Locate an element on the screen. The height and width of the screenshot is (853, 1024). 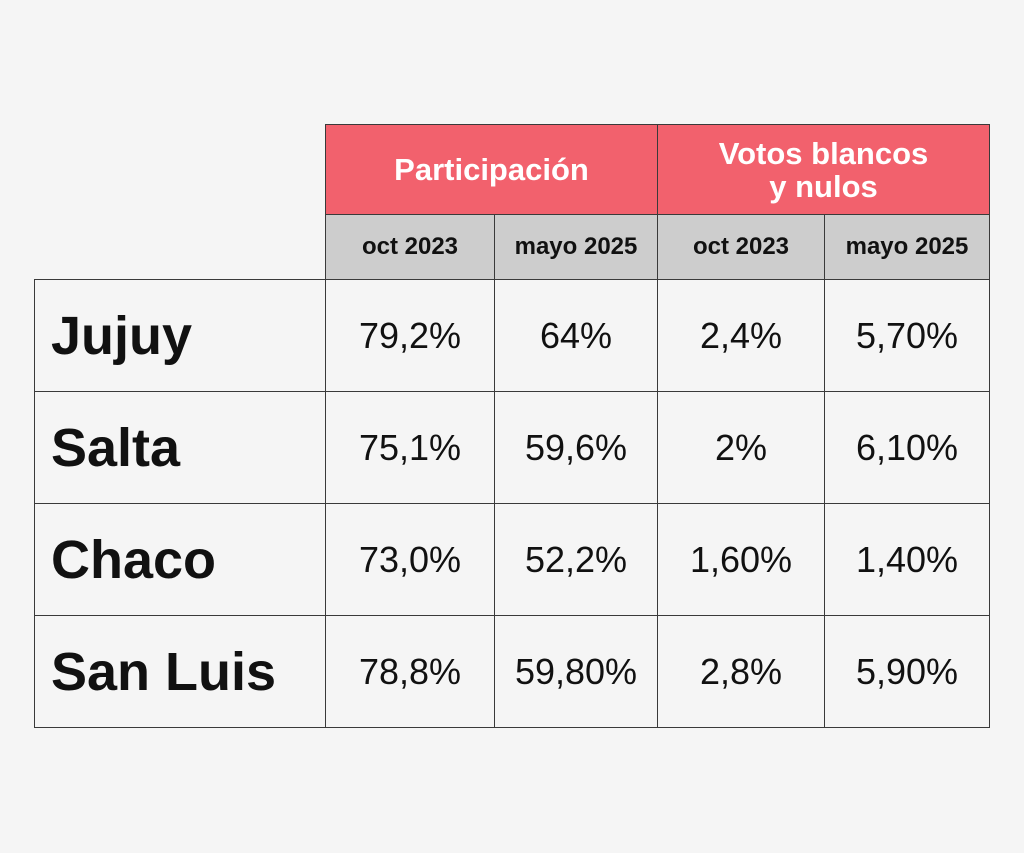
group-header-row: Participación Votos blancos y nulos is located at coordinates (512, 169).